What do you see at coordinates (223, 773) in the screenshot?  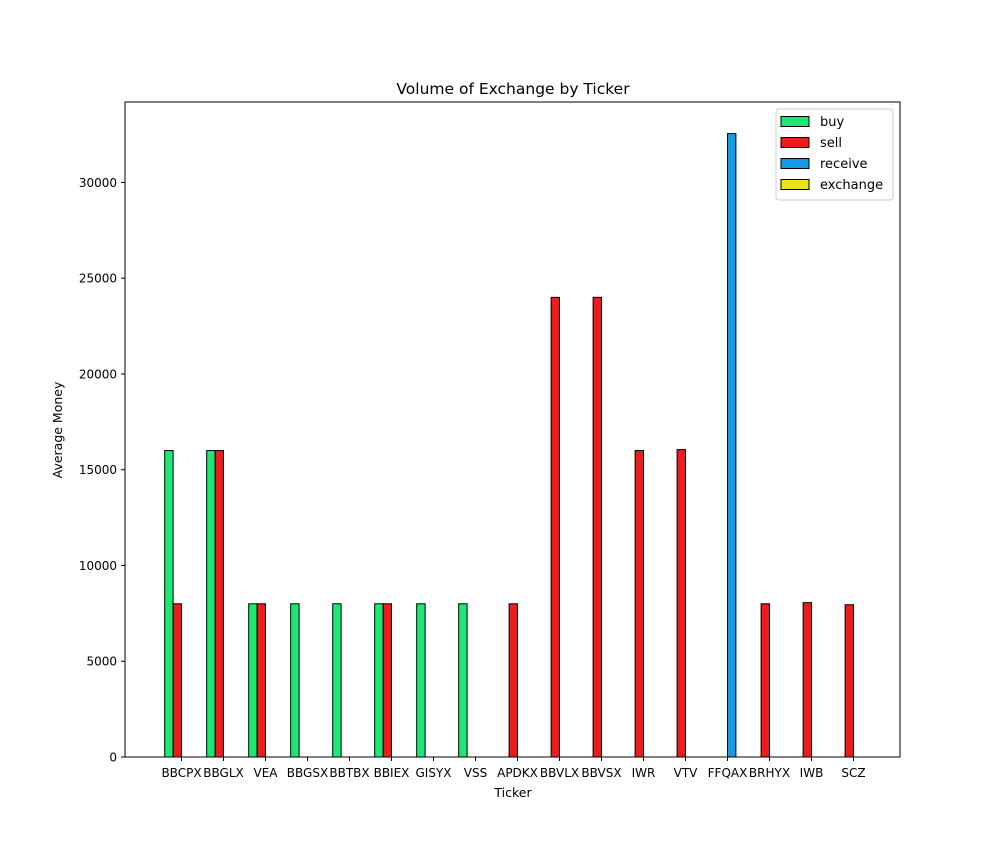 I see `x-tick-label-bbglx: BBGLX` at bounding box center [223, 773].